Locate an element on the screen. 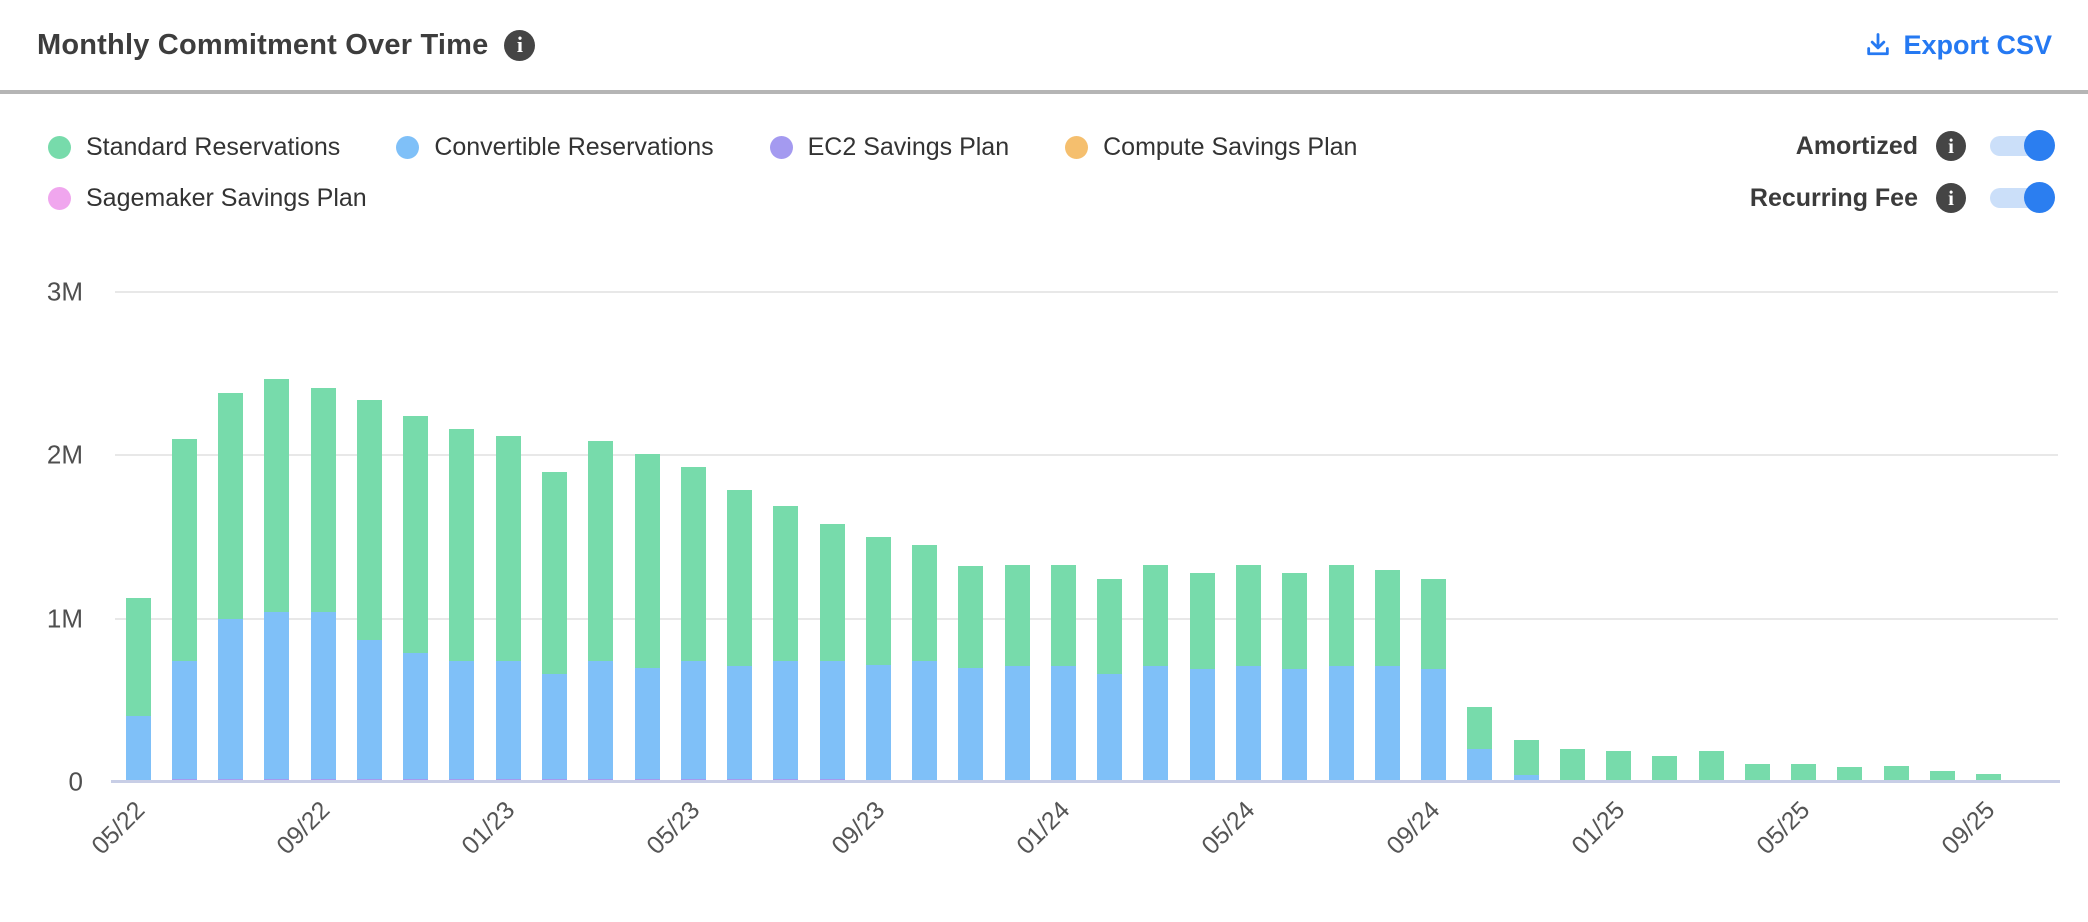 The height and width of the screenshot is (922, 2088). recurring-fee-info-icon: i is located at coordinates (1951, 198).